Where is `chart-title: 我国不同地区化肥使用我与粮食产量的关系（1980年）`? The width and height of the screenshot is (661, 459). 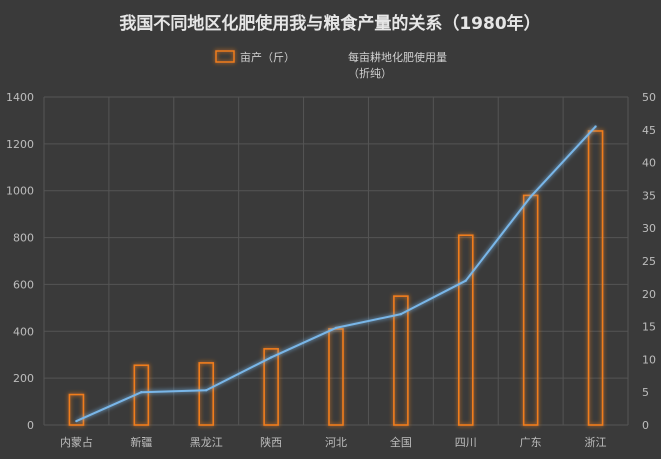
chart-title: 我国不同地区化肥使用我与粮食产量的关系（1980年） is located at coordinates (329, 23).